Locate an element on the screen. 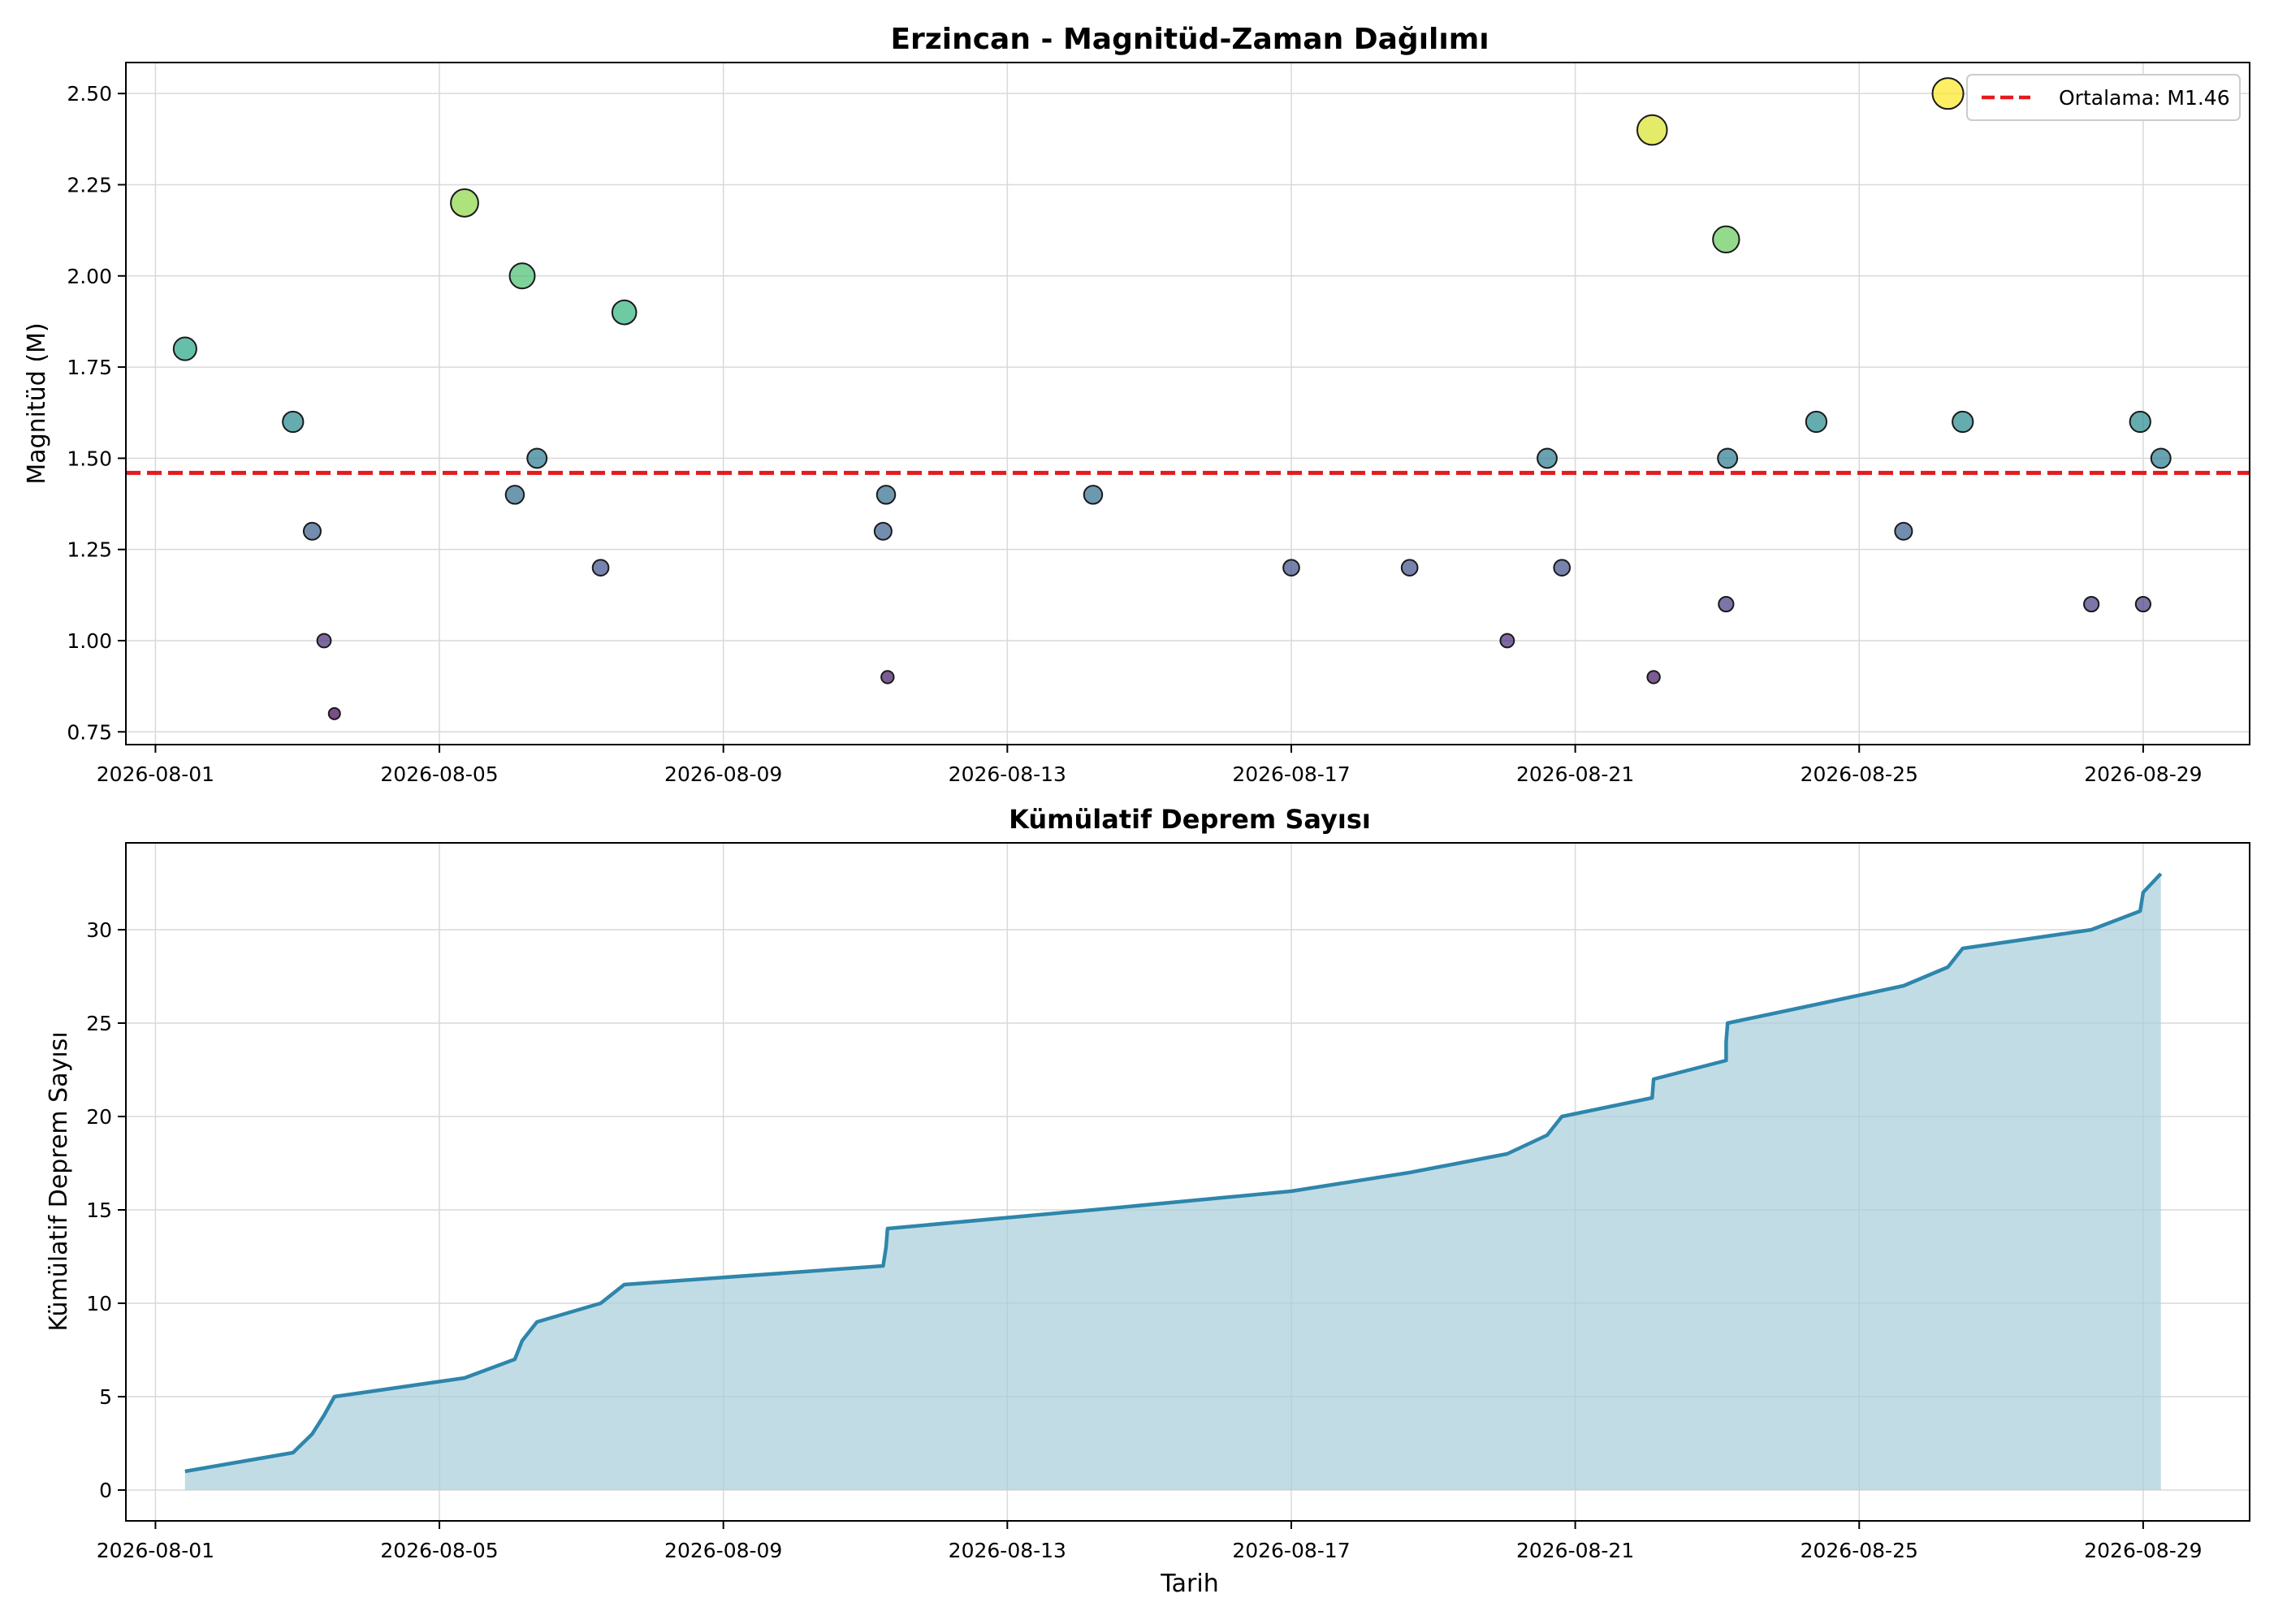 This screenshot has width=2274, height=1624. y-tick-label: 1.50 is located at coordinates (90, 459).